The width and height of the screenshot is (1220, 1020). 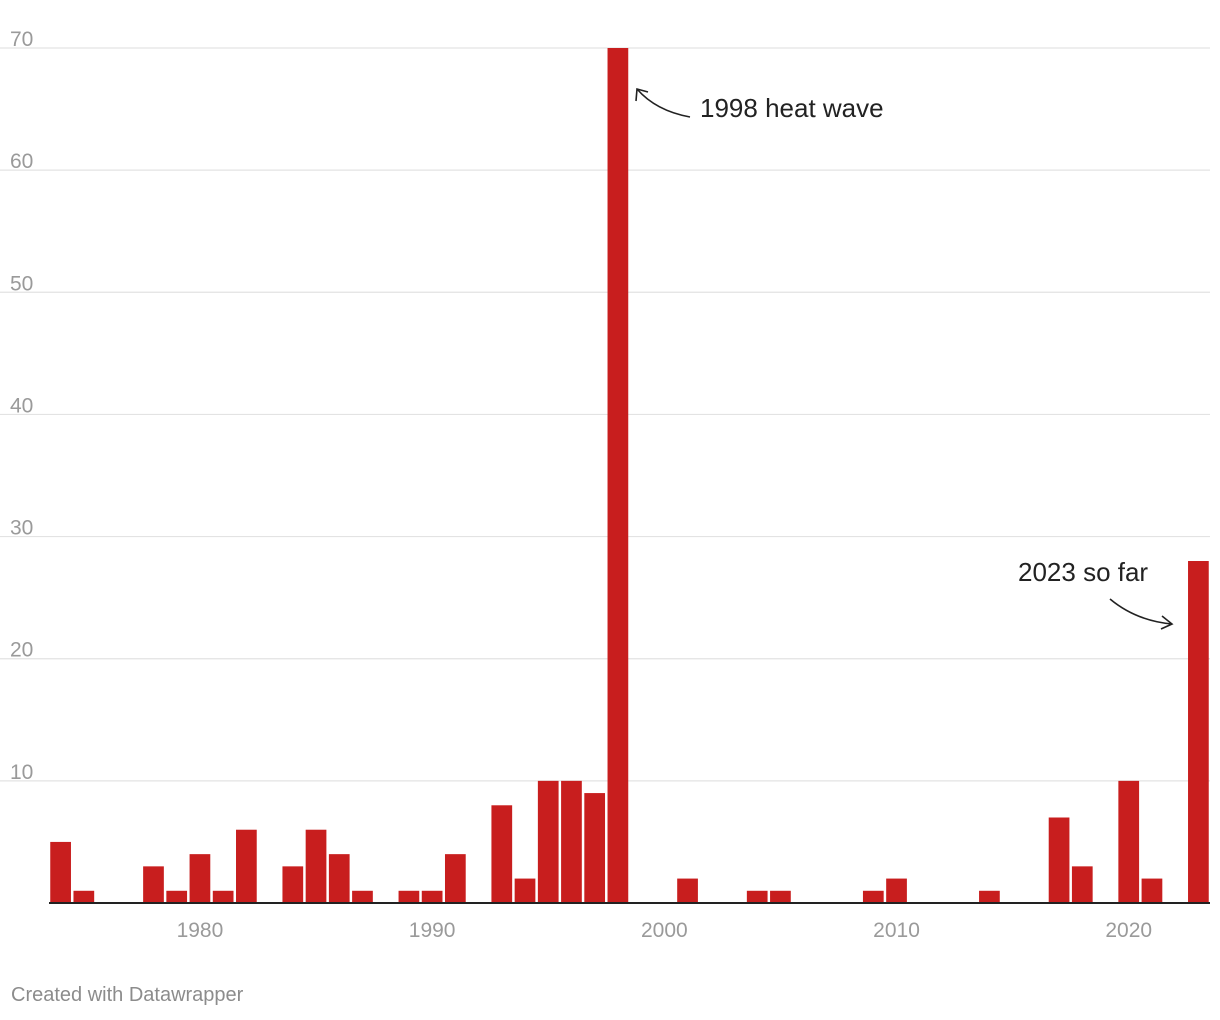 What do you see at coordinates (896, 890) in the screenshot?
I see `bar-2010` at bounding box center [896, 890].